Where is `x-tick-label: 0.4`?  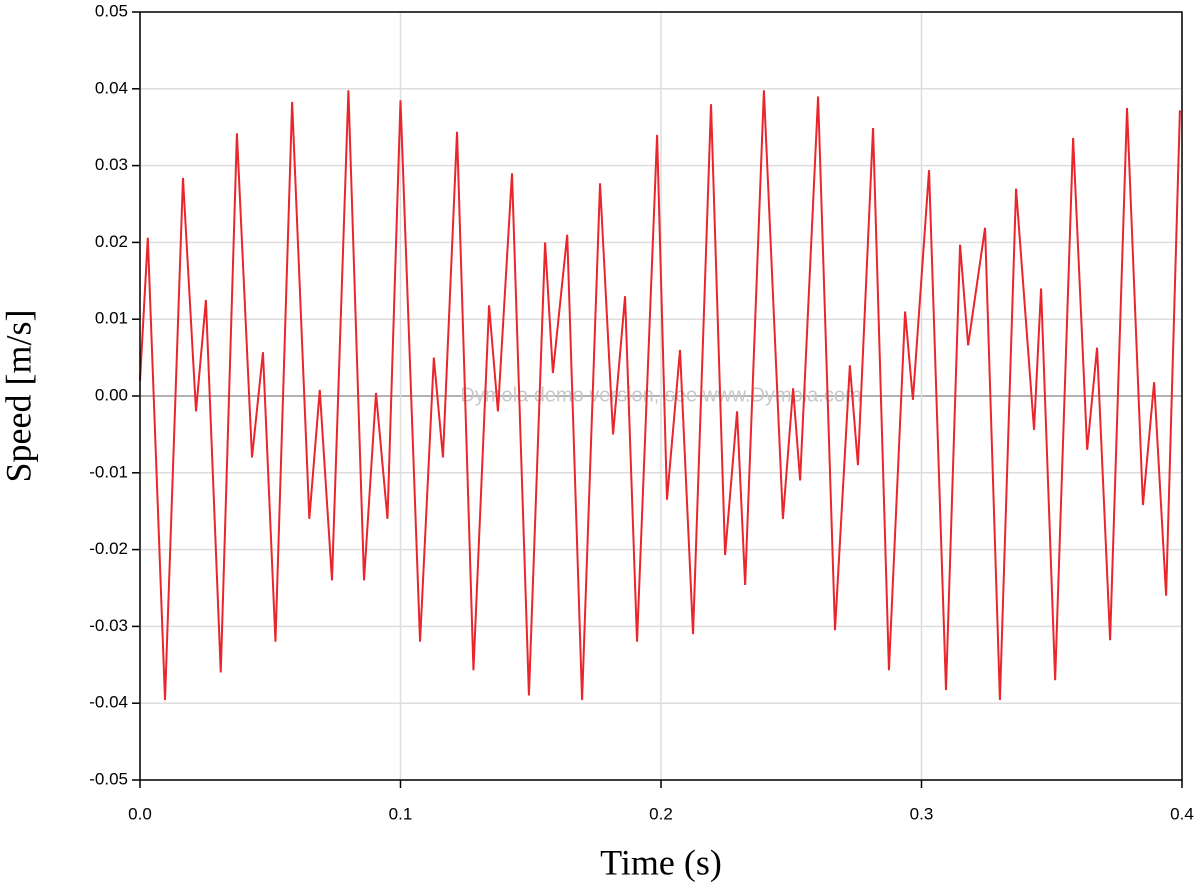 x-tick-label: 0.4 is located at coordinates (1182, 813).